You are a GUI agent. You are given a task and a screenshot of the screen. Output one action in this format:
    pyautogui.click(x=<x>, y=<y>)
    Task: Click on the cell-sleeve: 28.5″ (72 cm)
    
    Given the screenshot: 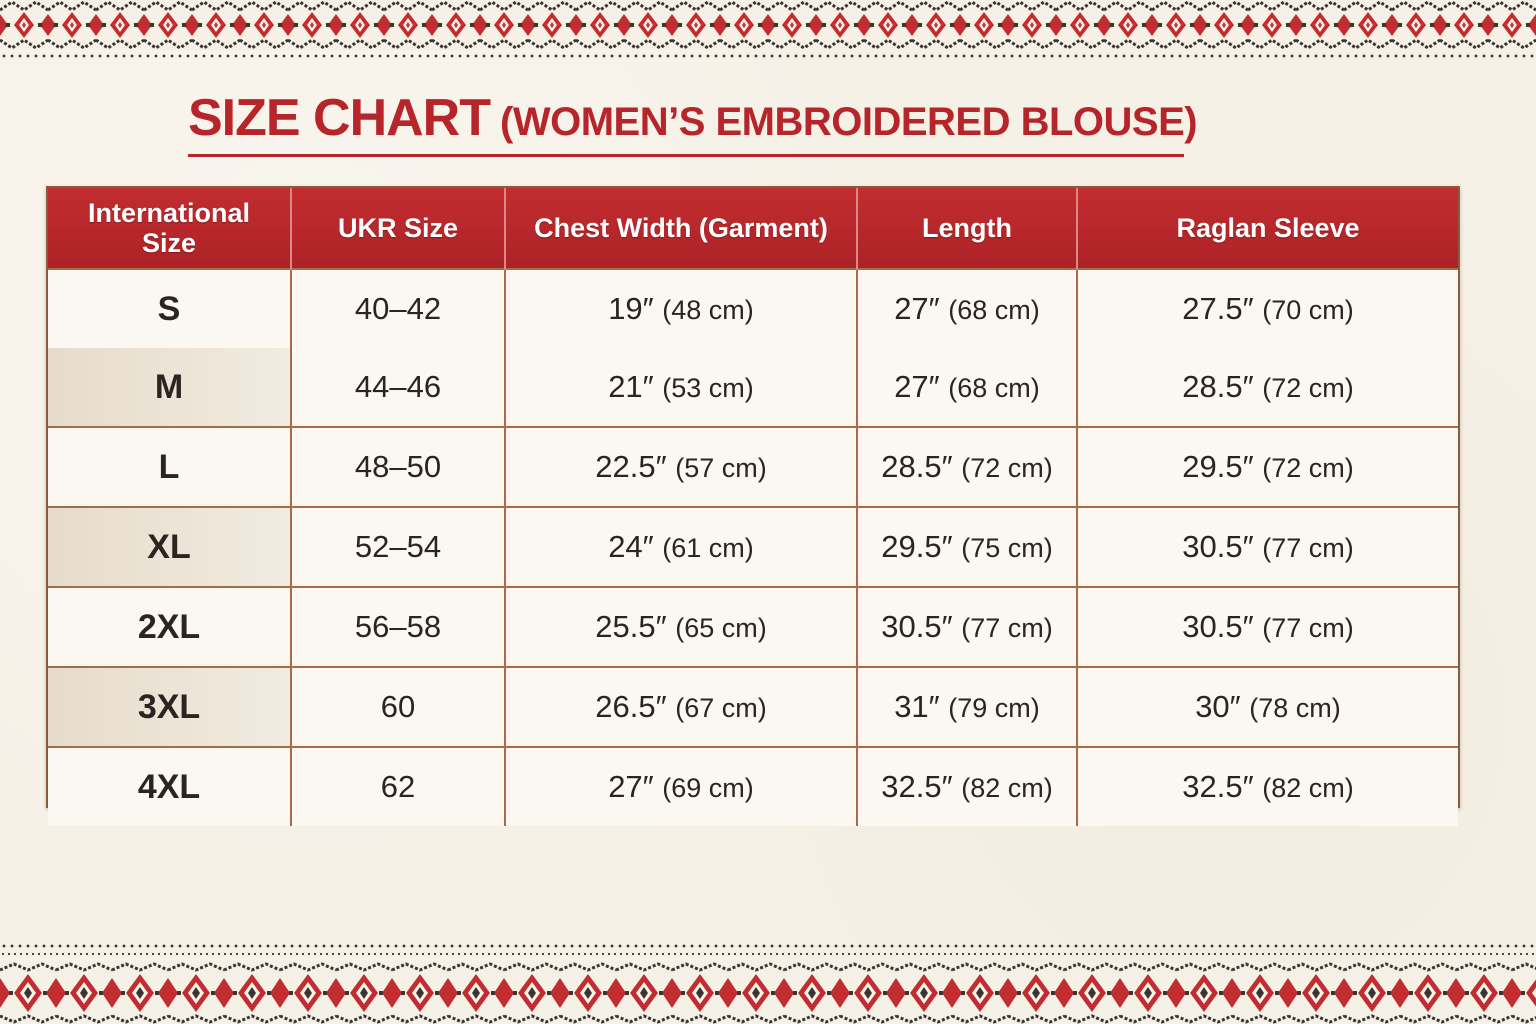 What is the action you would take?
    pyautogui.click(x=1267, y=387)
    